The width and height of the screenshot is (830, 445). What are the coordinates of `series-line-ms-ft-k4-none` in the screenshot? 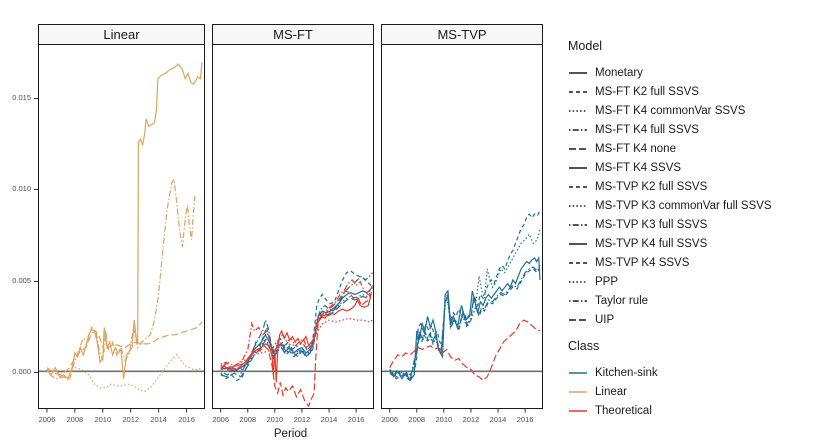 It's located at (296, 336).